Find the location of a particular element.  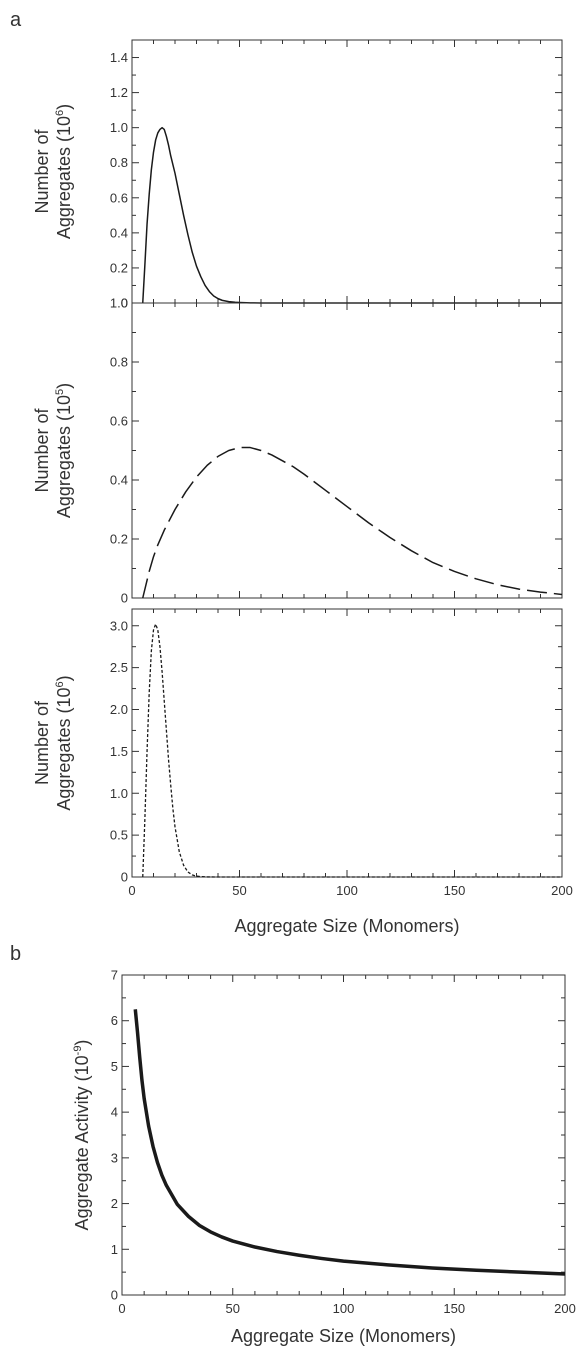

y-tick-label: 3.0 is located at coordinates (119, 625).